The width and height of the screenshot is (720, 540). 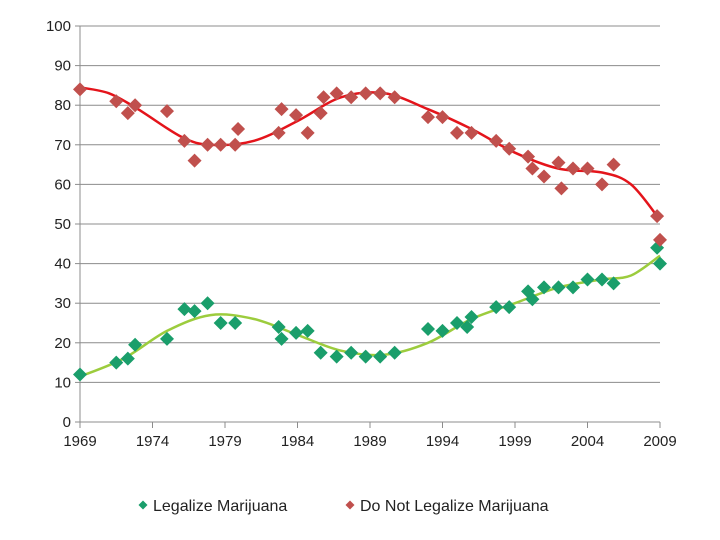 I want to click on x-tick-label: 1979, so click(x=224, y=441).